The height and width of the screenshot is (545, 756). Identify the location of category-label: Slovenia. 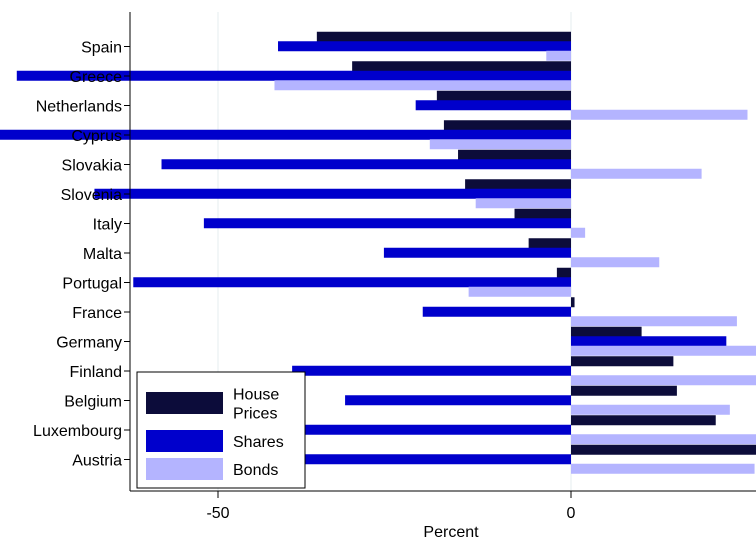
(91, 195).